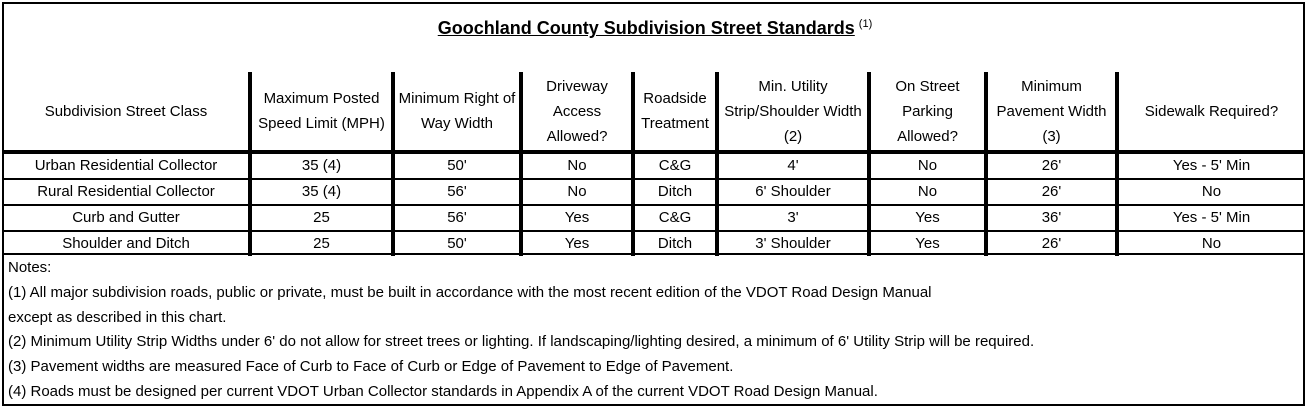  What do you see at coordinates (792, 218) in the screenshot?
I see `table-cell: 3'` at bounding box center [792, 218].